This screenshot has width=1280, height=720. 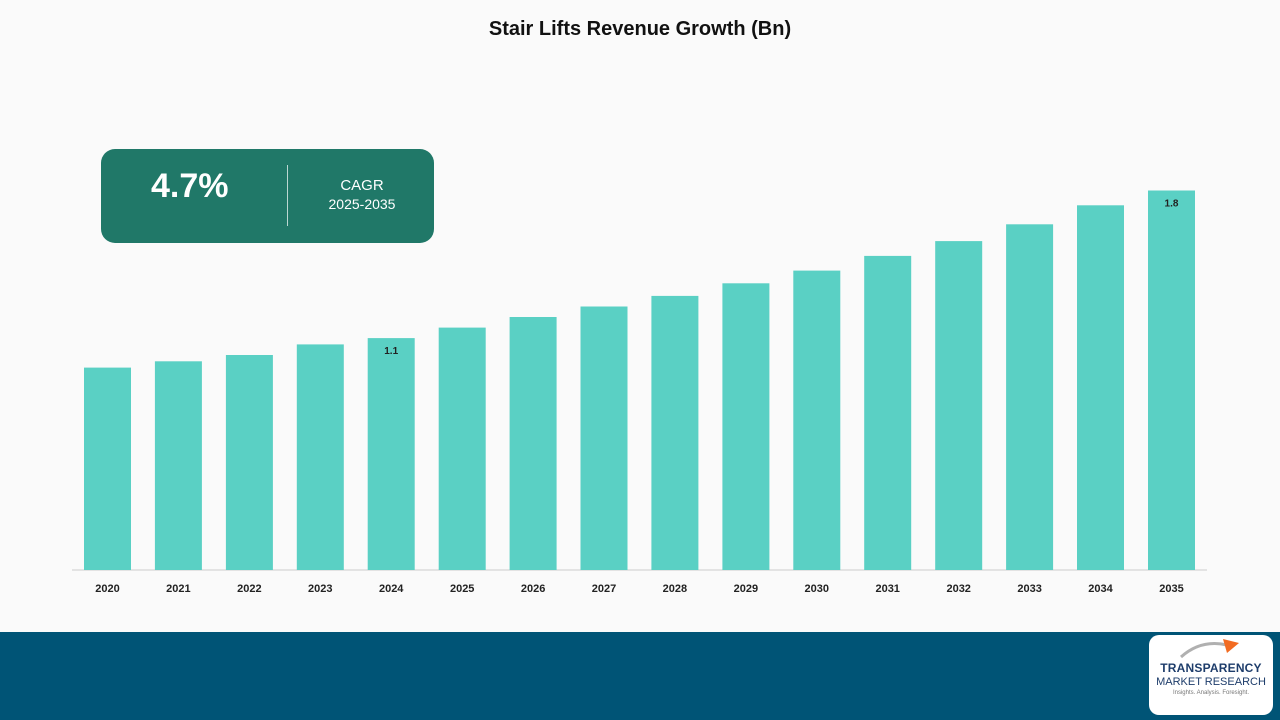 I want to click on x-tick-label-2025: 2025, so click(x=462, y=589).